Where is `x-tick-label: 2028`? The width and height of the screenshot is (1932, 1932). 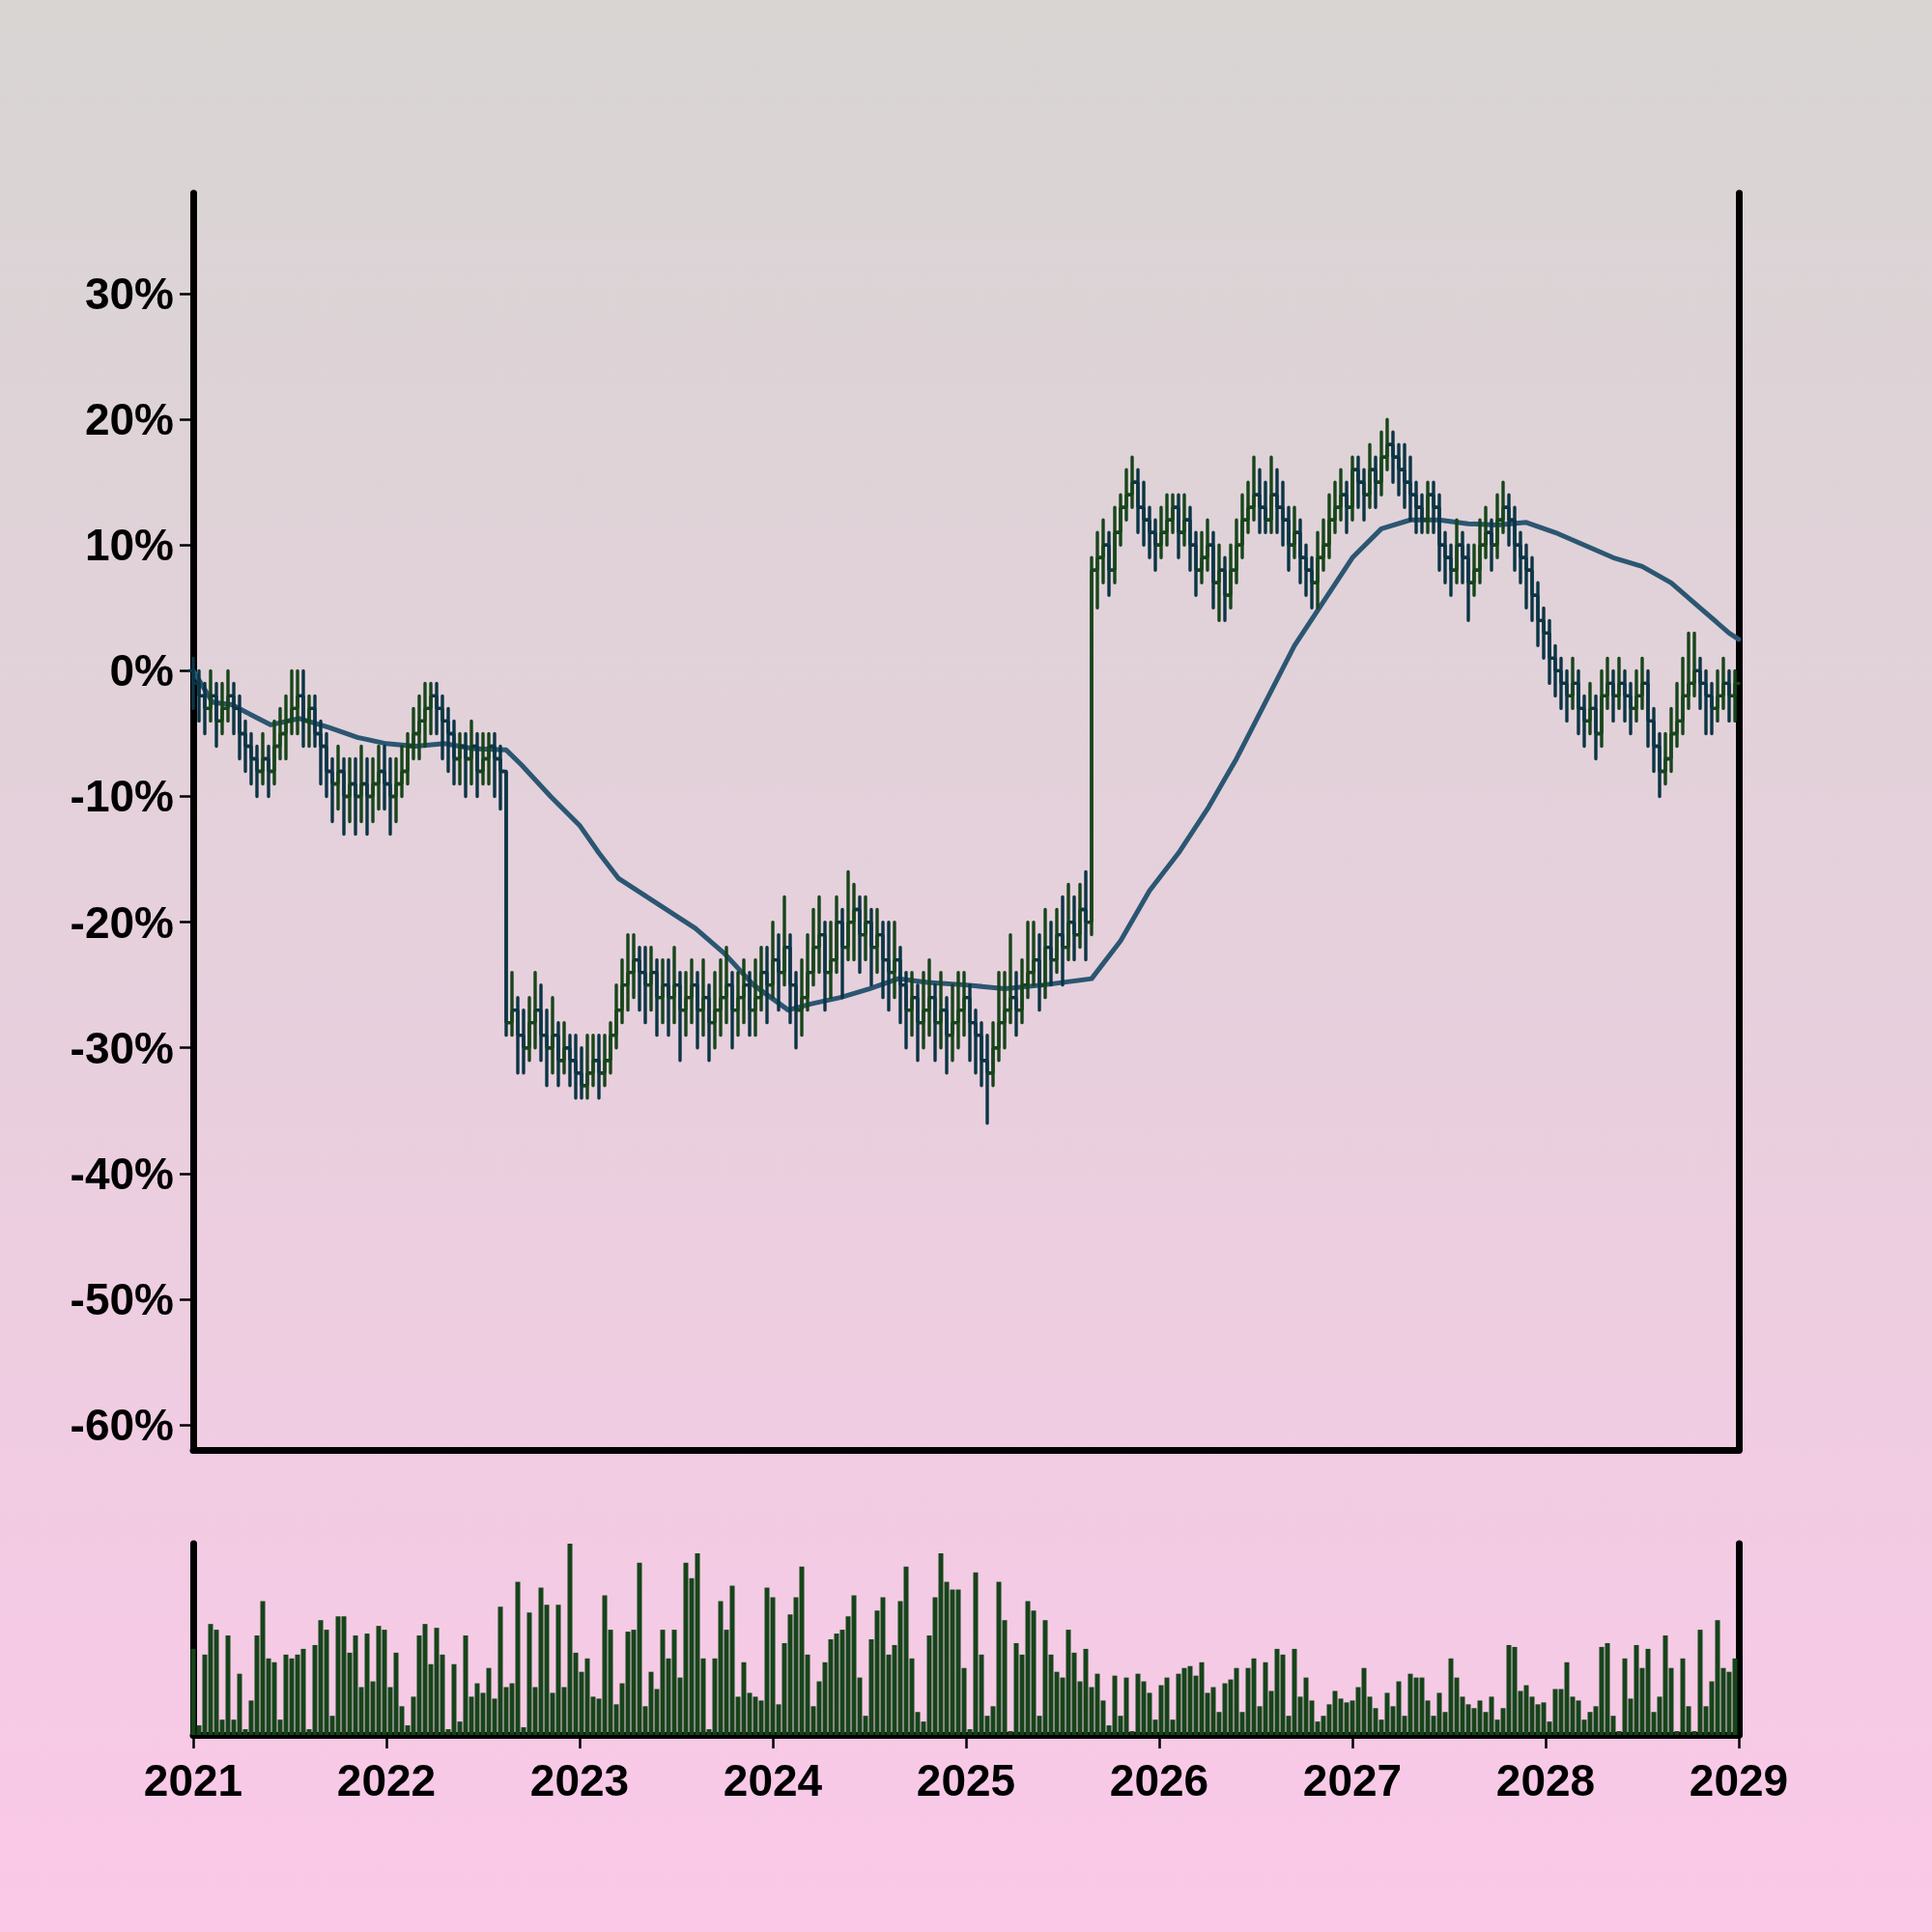
x-tick-label: 2028 is located at coordinates (1545, 1780).